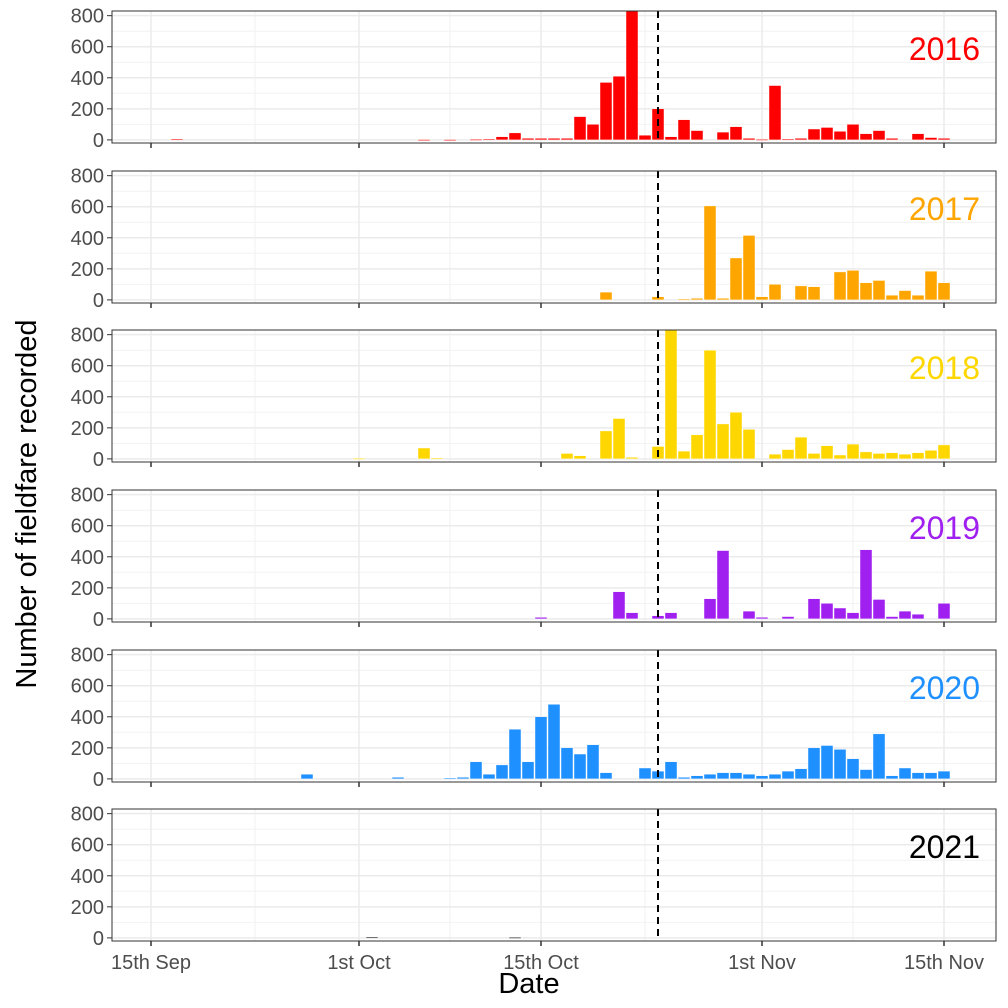 The width and height of the screenshot is (1008, 1008). I want to click on x-tick-label: 15th Nov, so click(944, 963).